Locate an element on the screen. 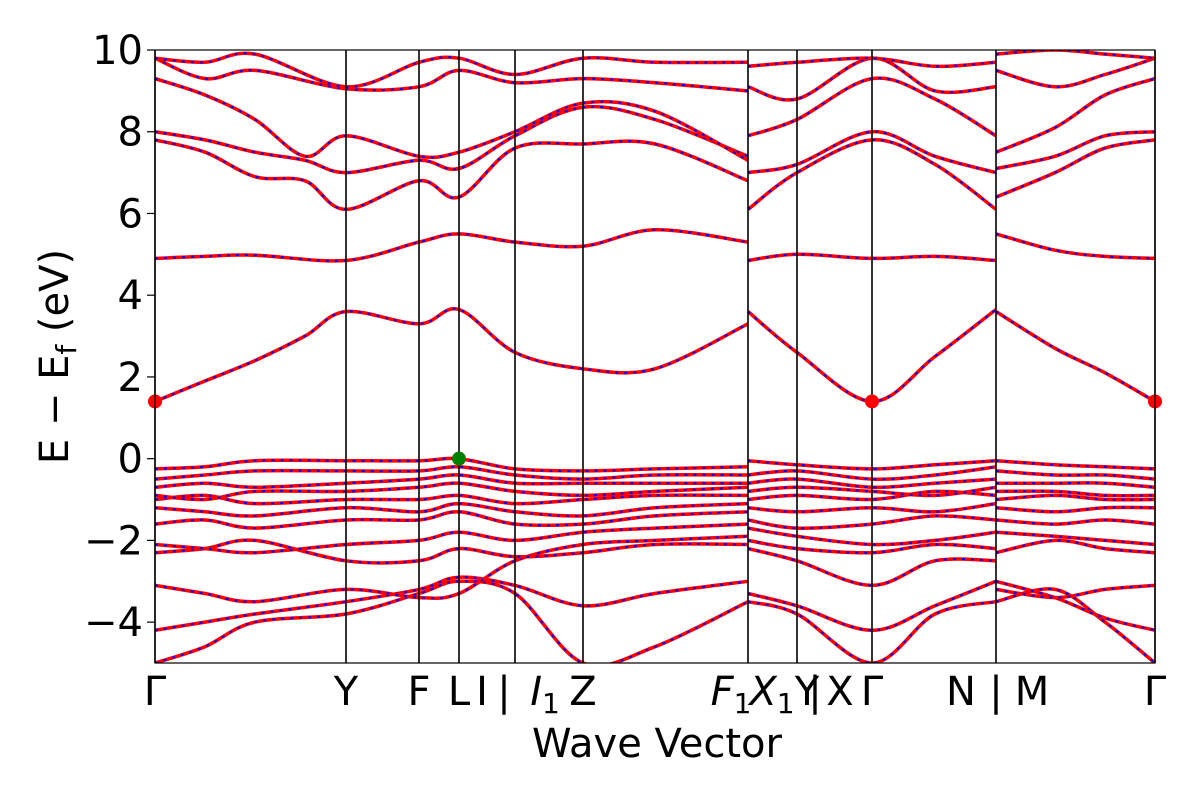  extrema-markers is located at coordinates (655, 430).